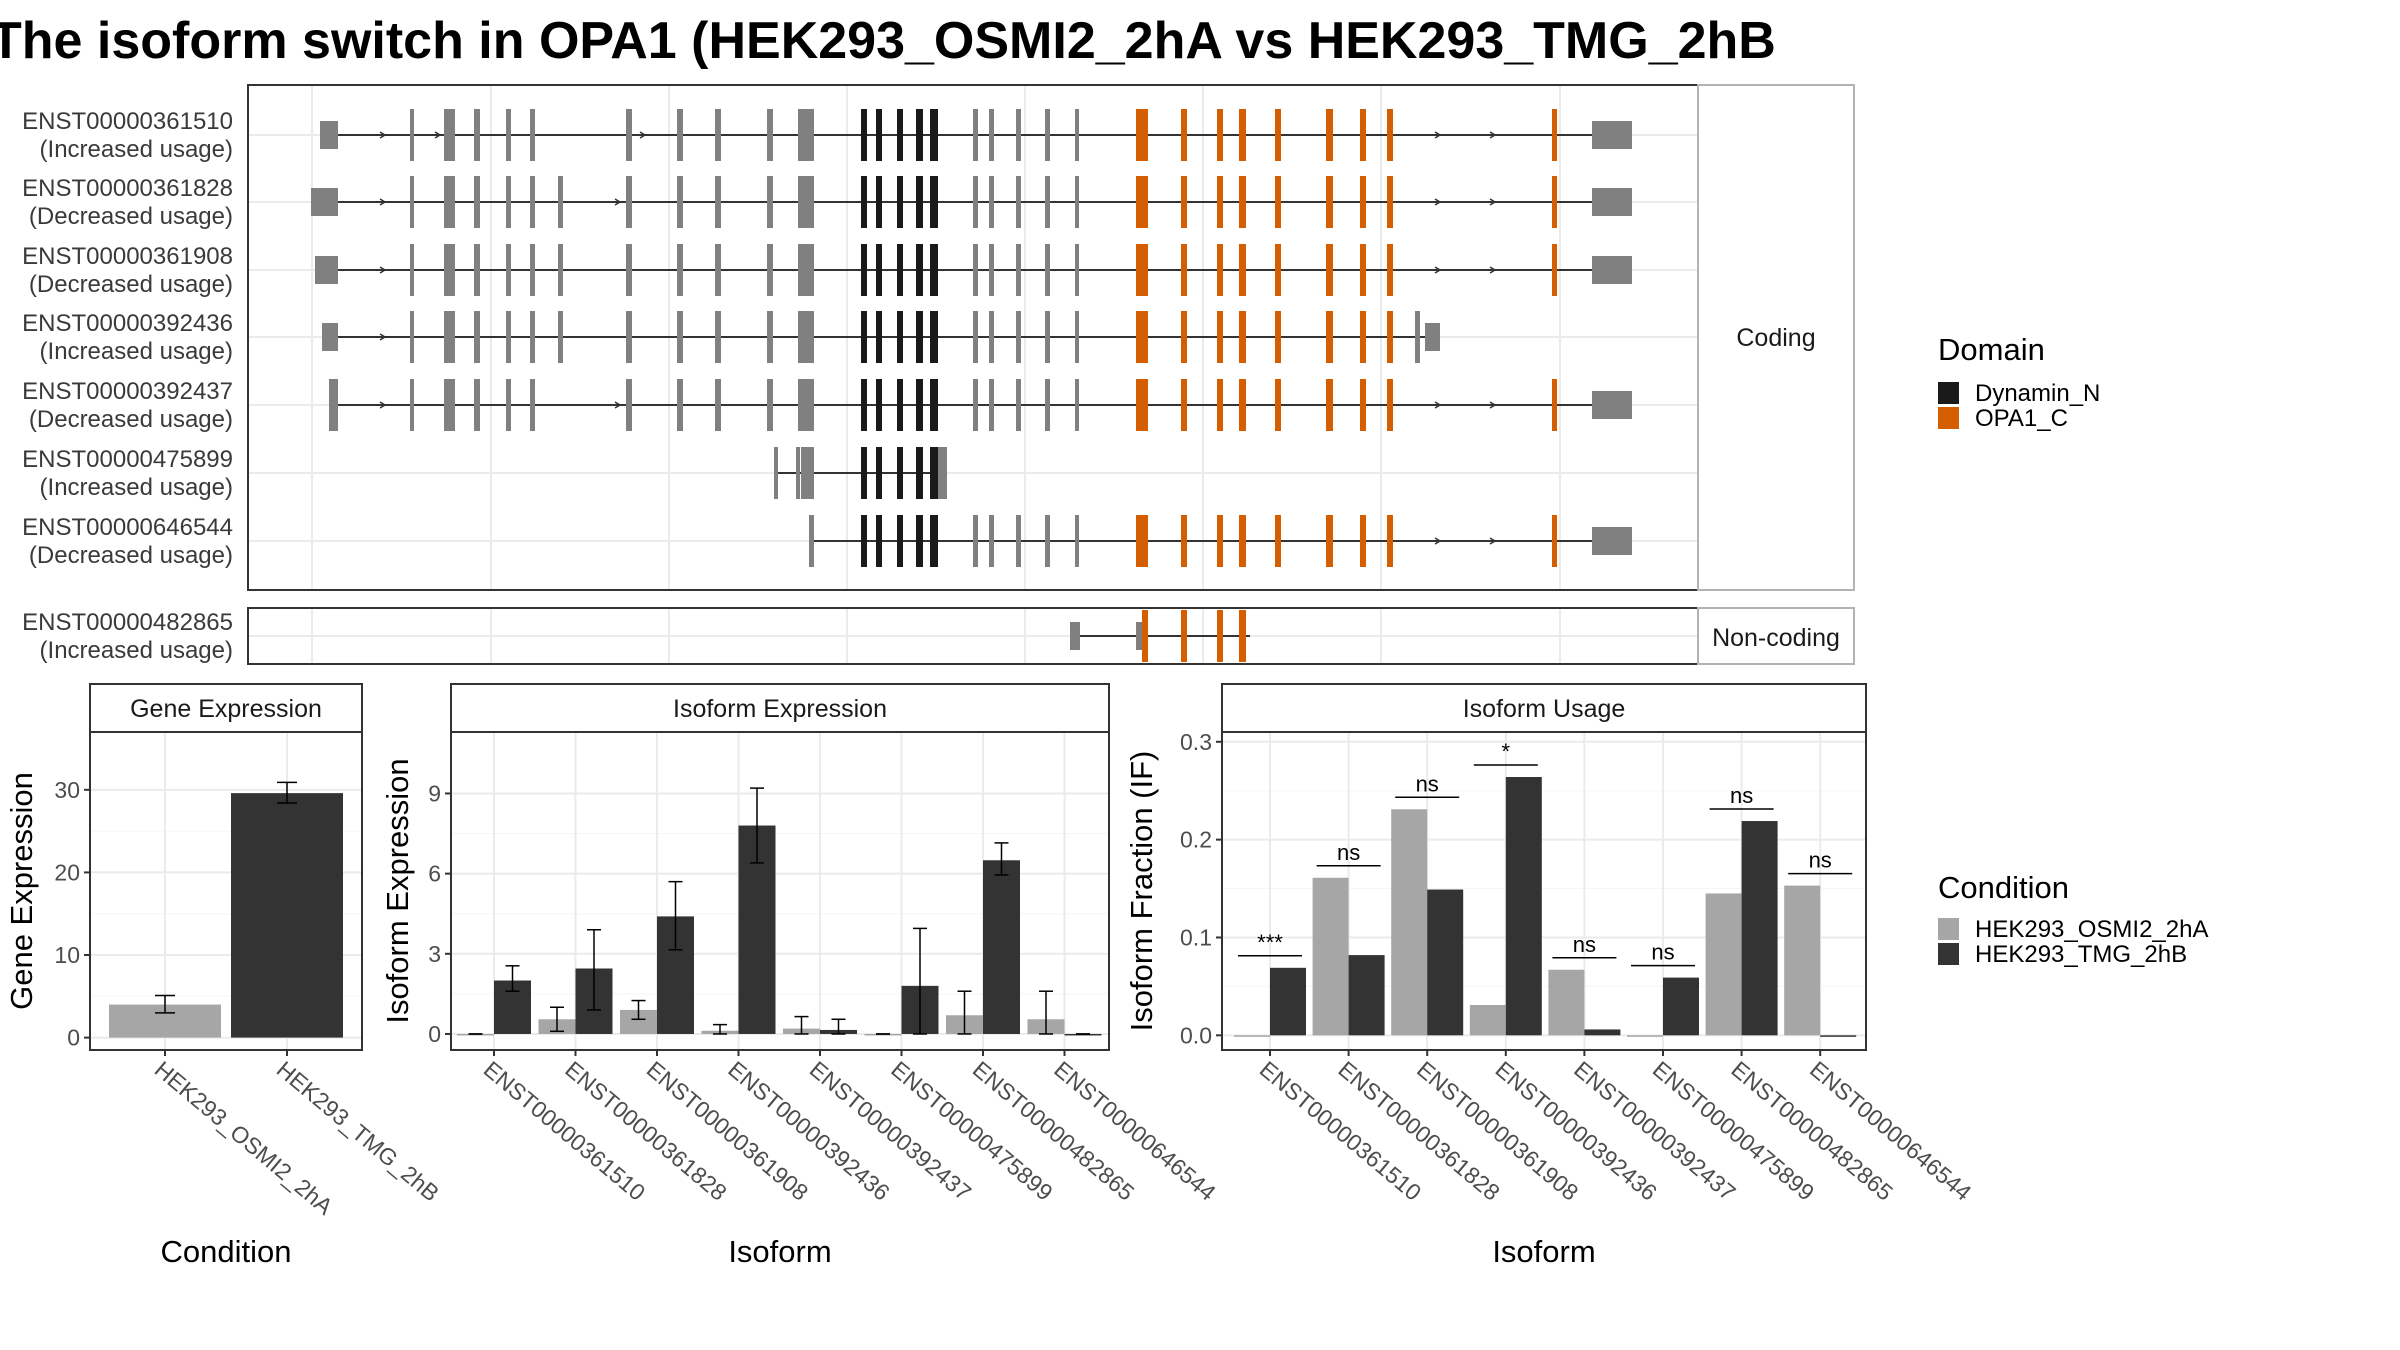  Describe the element at coordinates (1196, 840) in the screenshot. I see `isoform-usage-ytick-label: 0.2` at that location.